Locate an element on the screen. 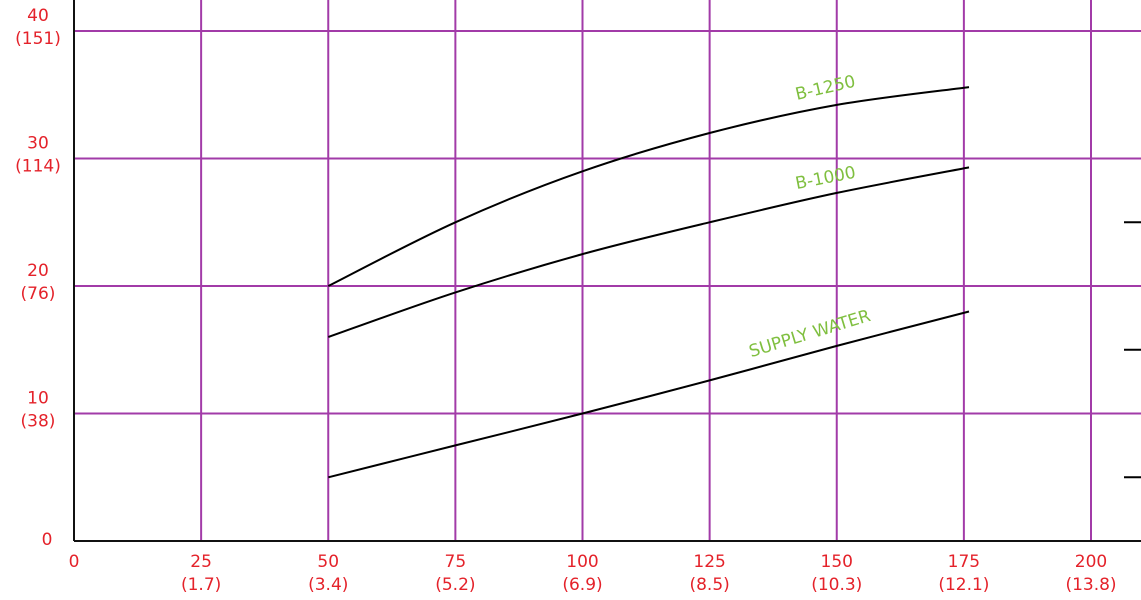 The image size is (1141, 600). x-tick-label-50: 50 is located at coordinates (328, 562).